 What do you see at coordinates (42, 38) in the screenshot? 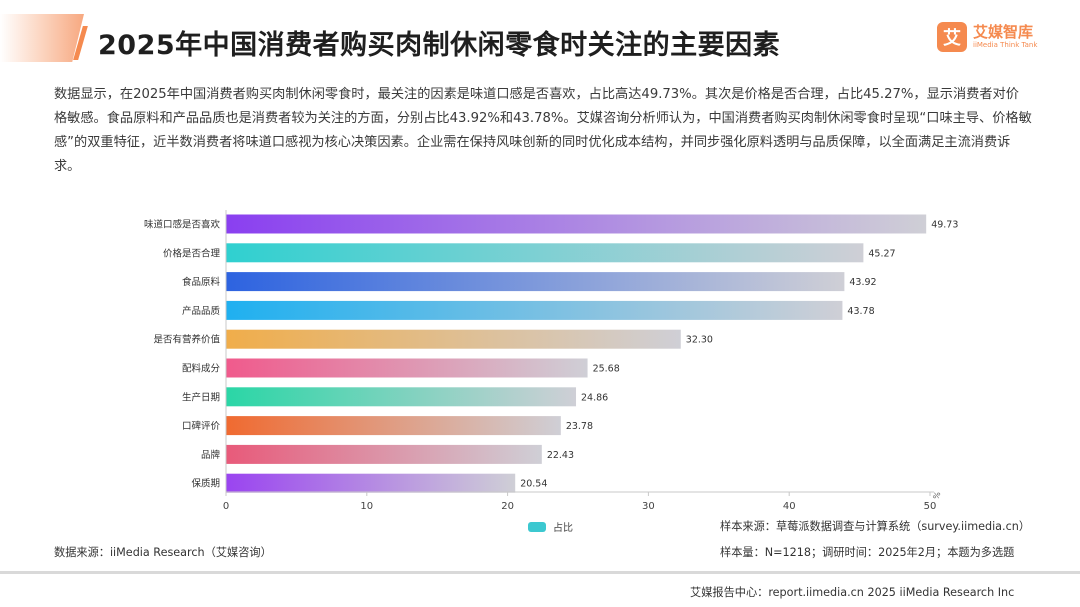
I see `header-accent-band` at bounding box center [42, 38].